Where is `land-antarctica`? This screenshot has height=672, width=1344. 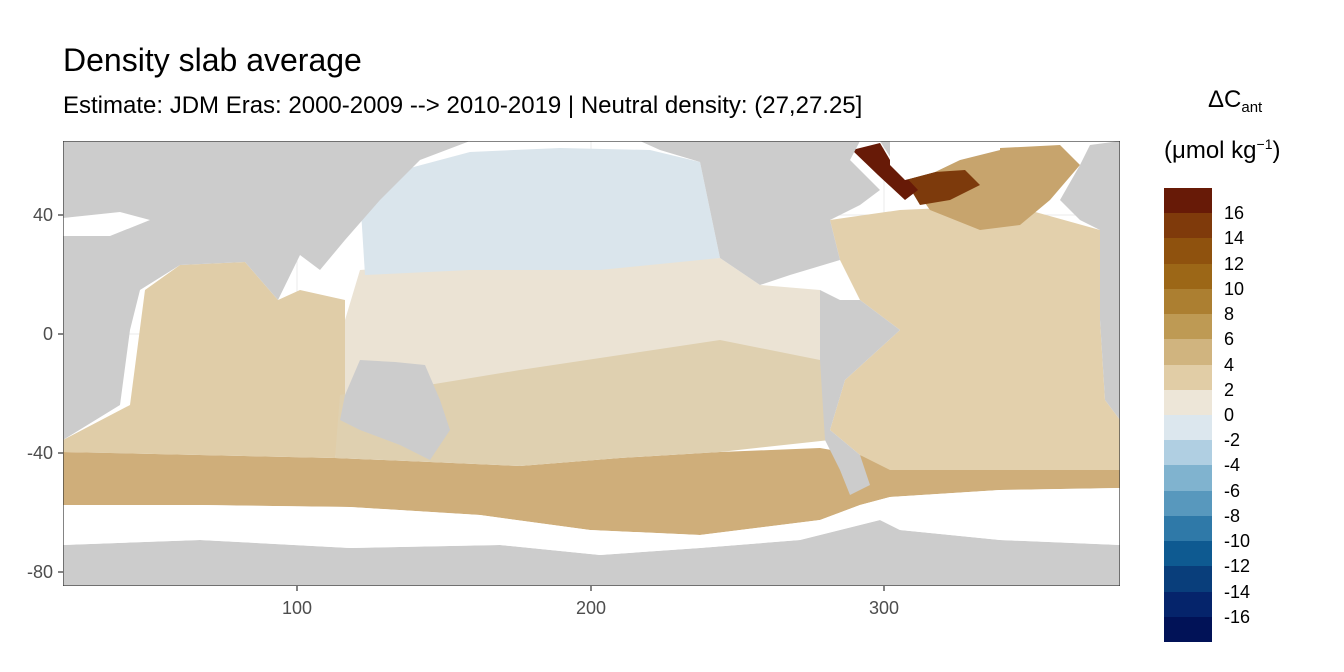
land-antarctica is located at coordinates (591, 553).